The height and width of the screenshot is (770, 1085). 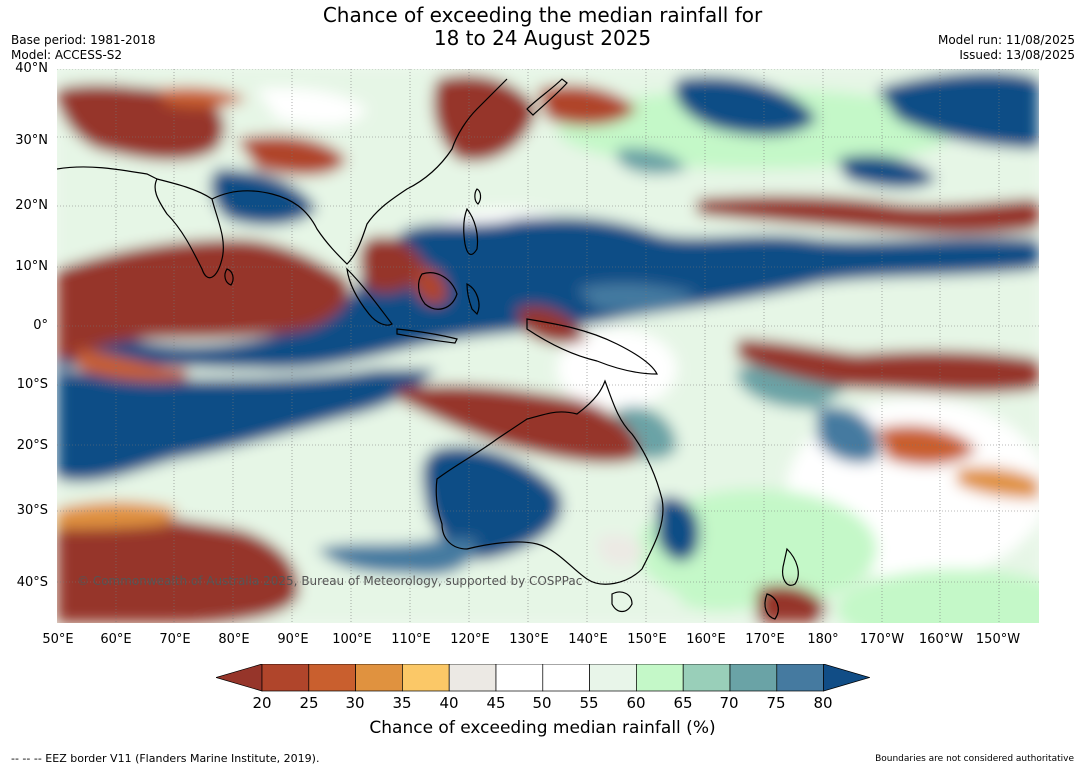 What do you see at coordinates (542, 38) in the screenshot?
I see `title-line-2: 18 to 24 August 2025` at bounding box center [542, 38].